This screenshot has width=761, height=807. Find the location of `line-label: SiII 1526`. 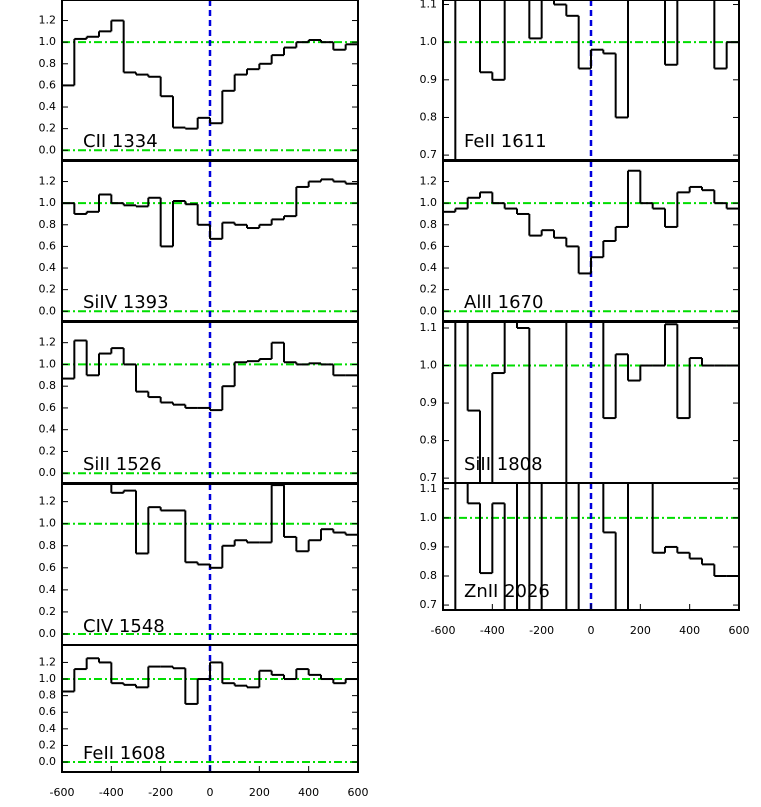

line-label: SiII 1526 is located at coordinates (122, 464).